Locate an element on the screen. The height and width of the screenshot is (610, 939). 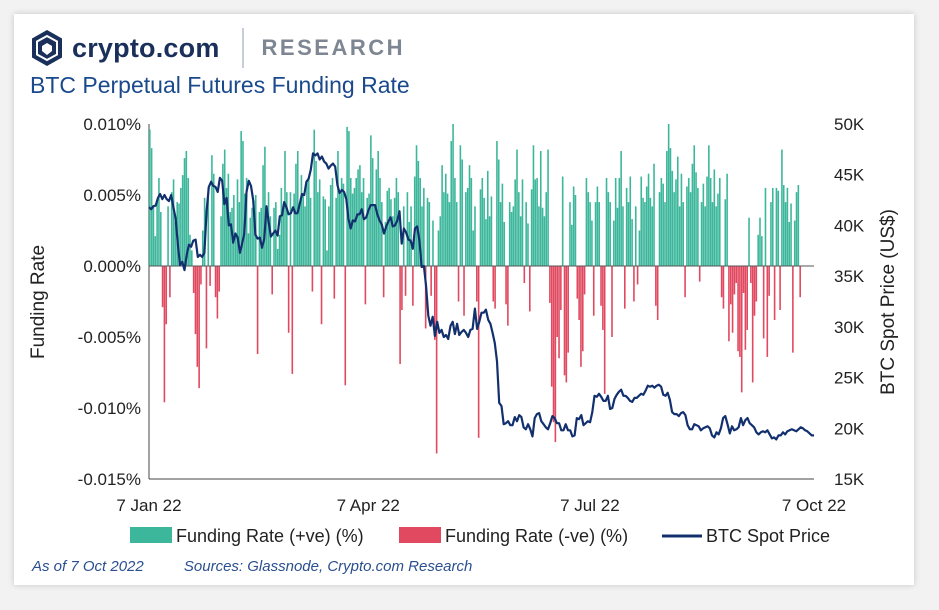
header-divider is located at coordinates (242, 48).